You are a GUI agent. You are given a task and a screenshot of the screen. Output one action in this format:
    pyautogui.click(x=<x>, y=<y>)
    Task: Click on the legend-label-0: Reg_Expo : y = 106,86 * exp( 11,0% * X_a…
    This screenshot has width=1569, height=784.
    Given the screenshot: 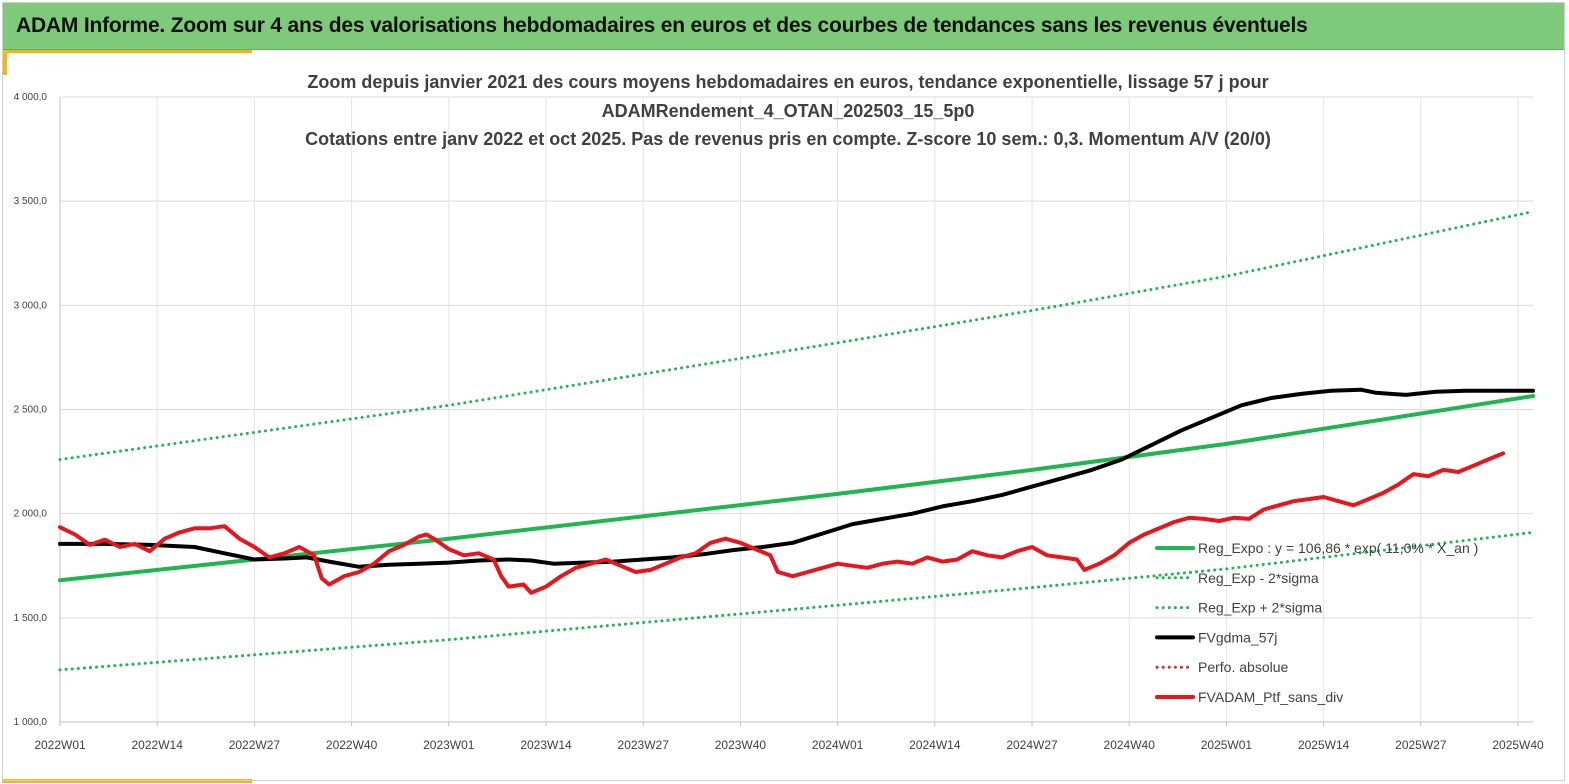 What is the action you would take?
    pyautogui.click(x=1338, y=548)
    